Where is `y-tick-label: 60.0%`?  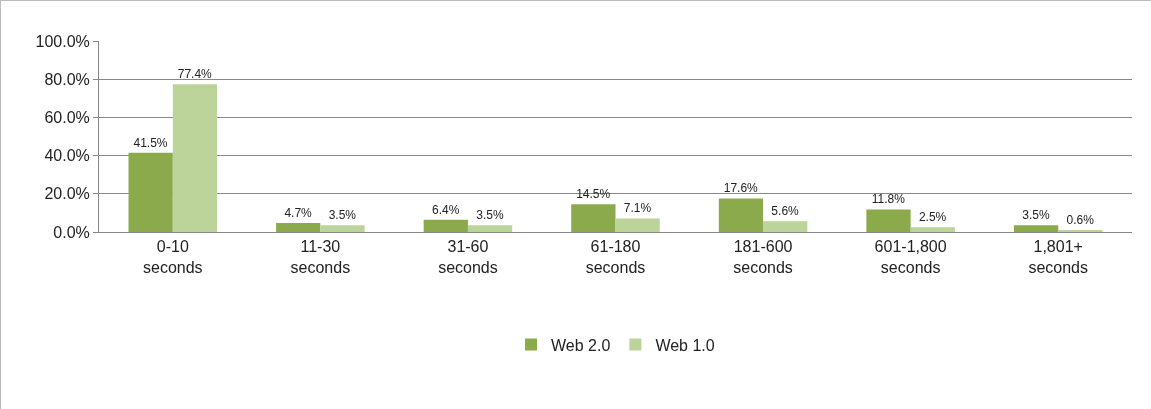 y-tick-label: 60.0% is located at coordinates (67, 117).